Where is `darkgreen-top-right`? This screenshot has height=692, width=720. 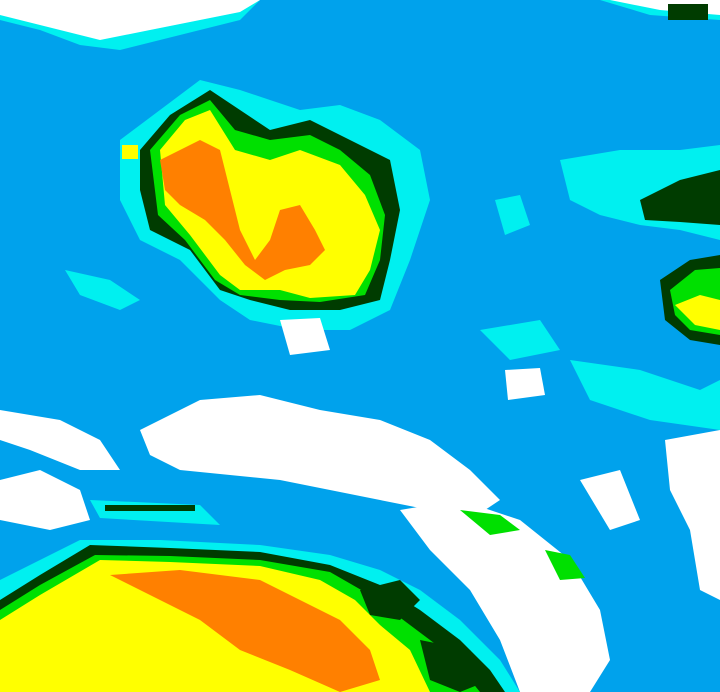 darkgreen-top-right is located at coordinates (688, 12).